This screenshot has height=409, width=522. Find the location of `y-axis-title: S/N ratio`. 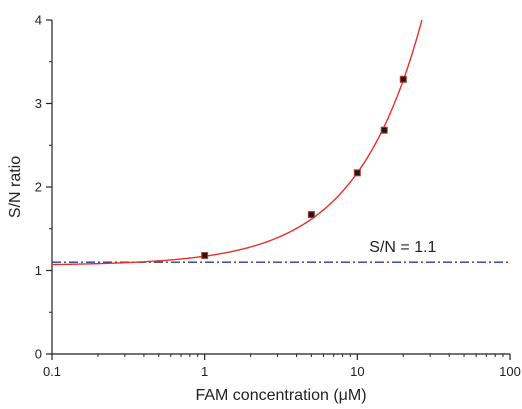

y-axis-title: S/N ratio is located at coordinates (15, 187).